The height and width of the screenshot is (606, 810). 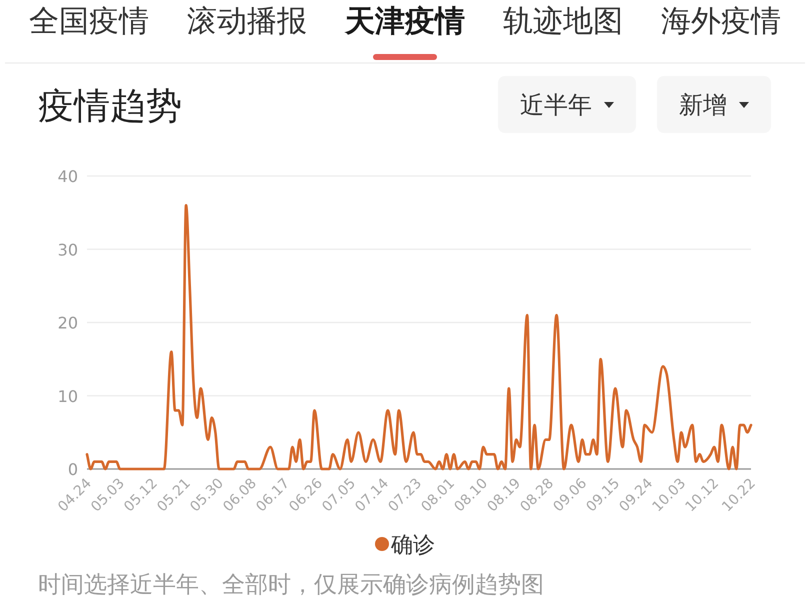 What do you see at coordinates (68, 396) in the screenshot?
I see `y-tick-label: 10` at bounding box center [68, 396].